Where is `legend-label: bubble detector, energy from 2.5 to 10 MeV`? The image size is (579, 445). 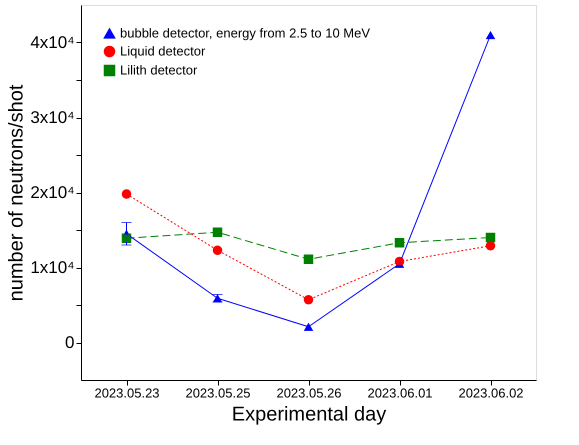 legend-label: bubble detector, energy from 2.5 to 10 MeV is located at coordinates (245, 33).